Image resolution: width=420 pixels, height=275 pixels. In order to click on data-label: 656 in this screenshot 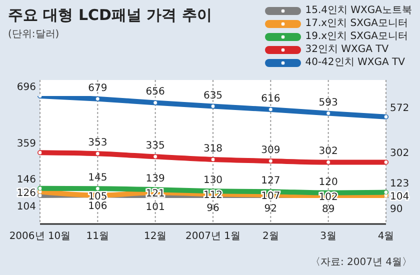, I will do `click(155, 92)`.